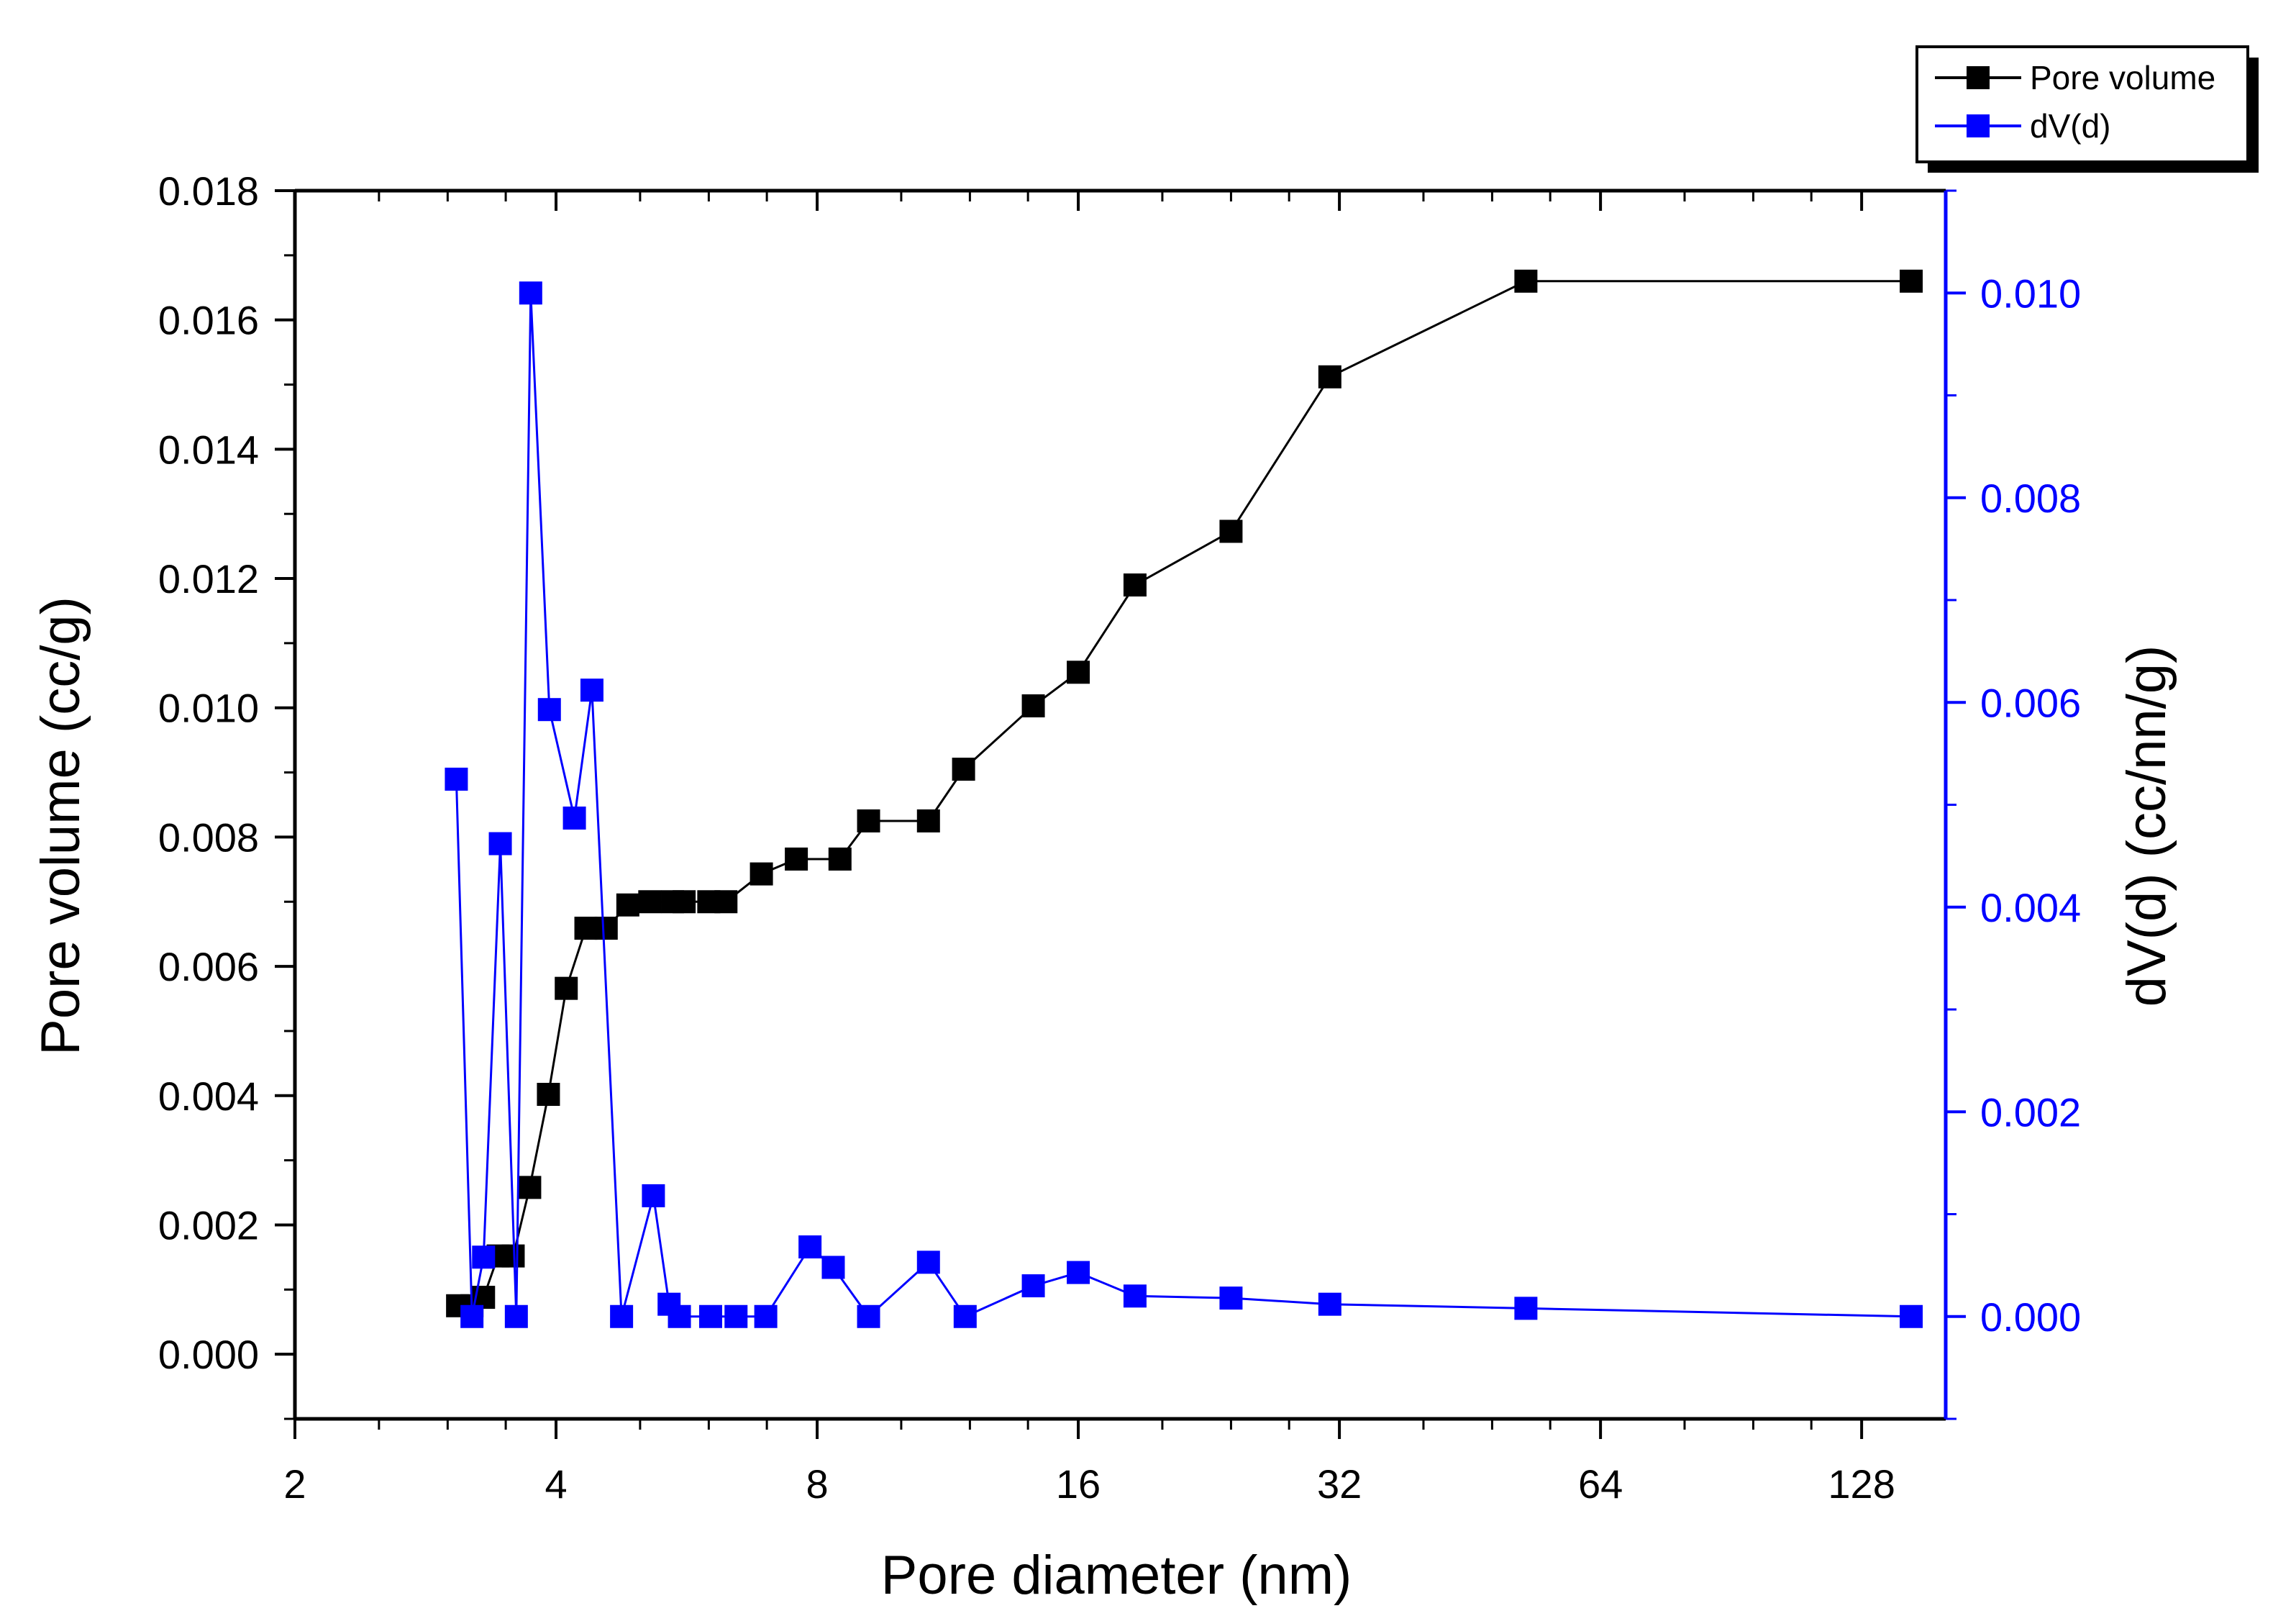 The width and height of the screenshot is (2296, 1616). What do you see at coordinates (208, 966) in the screenshot?
I see `y-left-tick-label: 0.006` at bounding box center [208, 966].